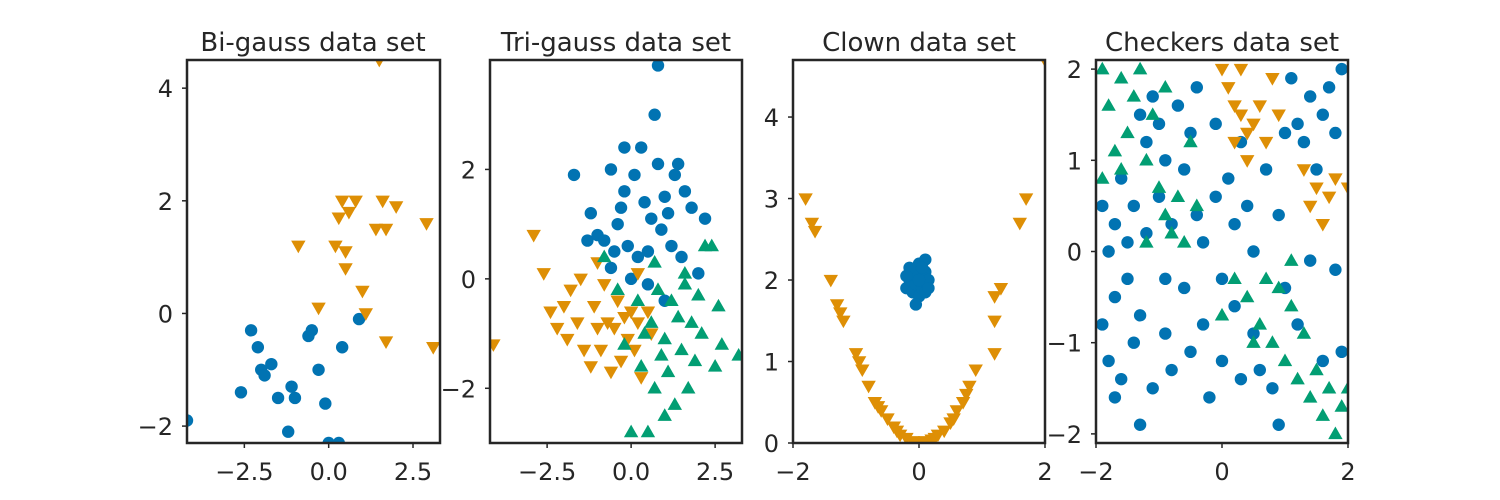 Image resolution: width=1500 pixels, height=500 pixels. I want to click on y-tick-label: −2, so click(458, 389).